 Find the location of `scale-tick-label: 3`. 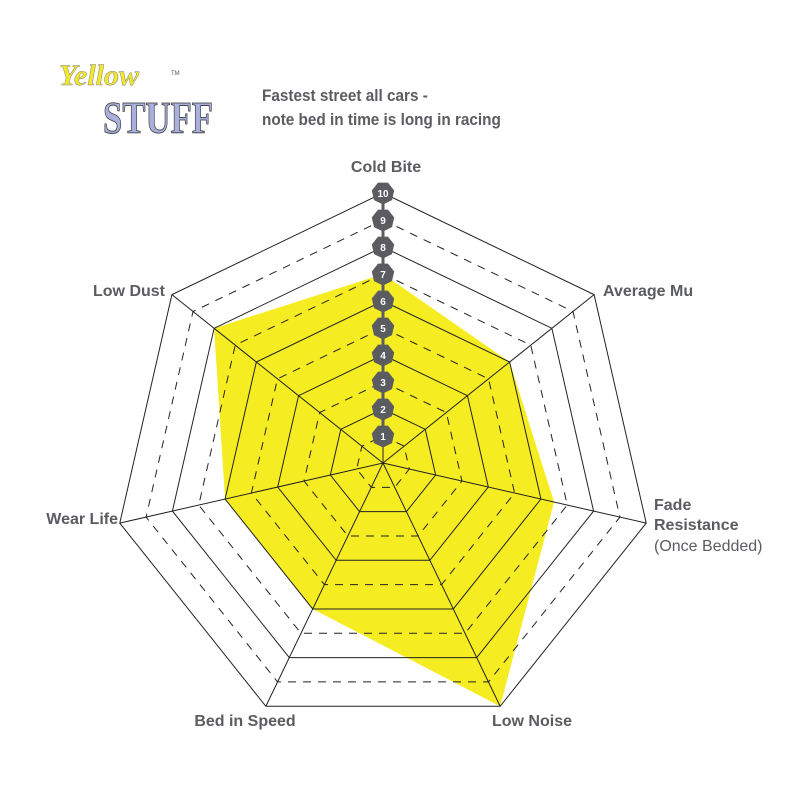

scale-tick-label: 3 is located at coordinates (383, 383).